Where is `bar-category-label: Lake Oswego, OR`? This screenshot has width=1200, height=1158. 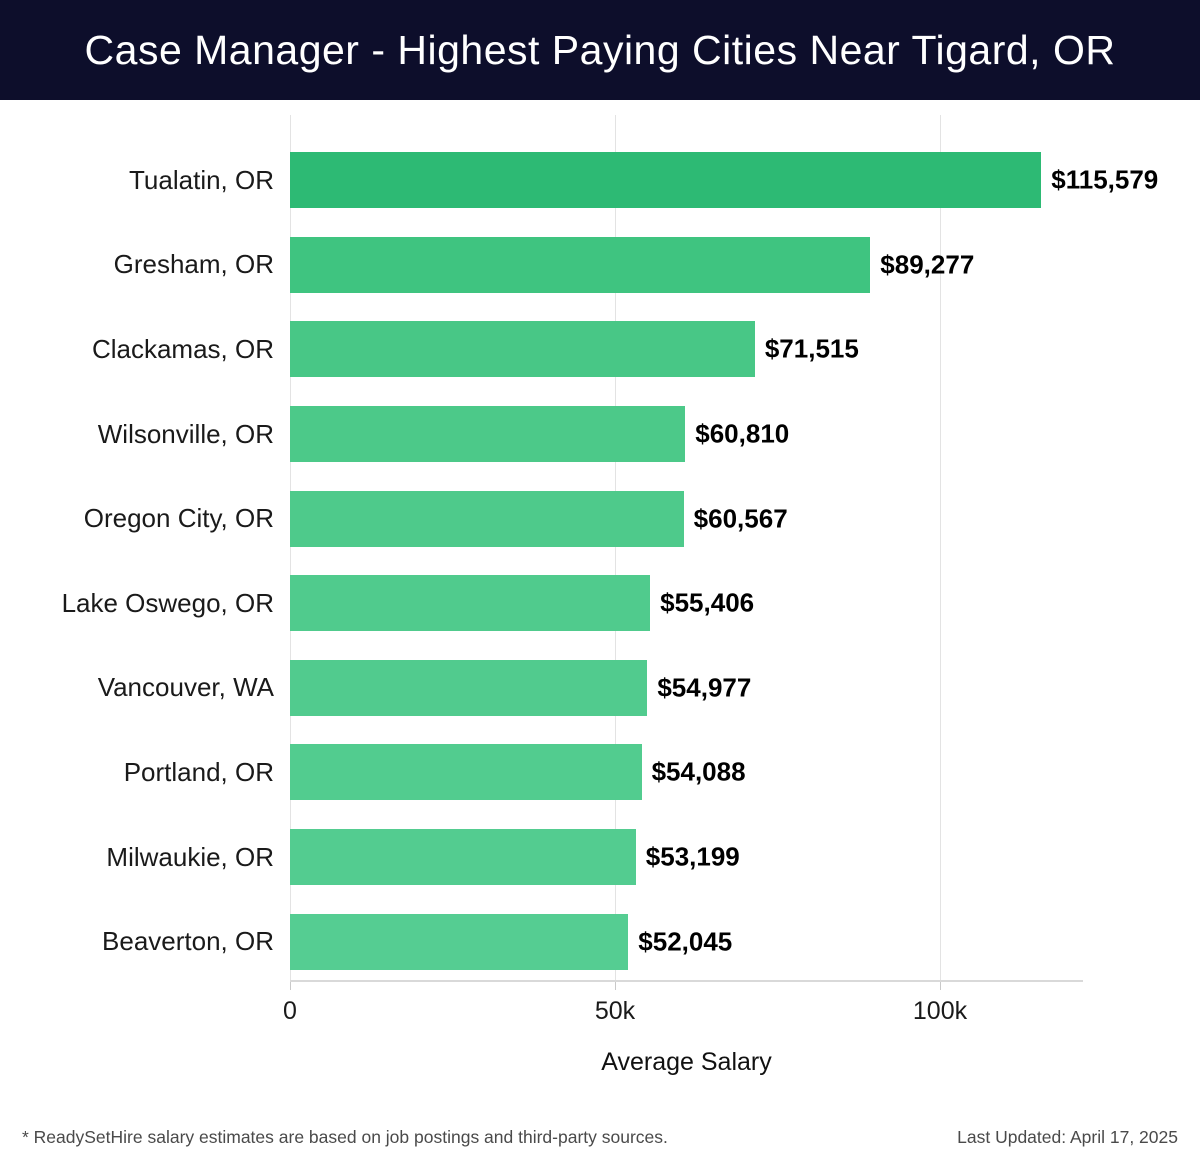
bar-category-label: Lake Oswego, OR is located at coordinates (167, 602).